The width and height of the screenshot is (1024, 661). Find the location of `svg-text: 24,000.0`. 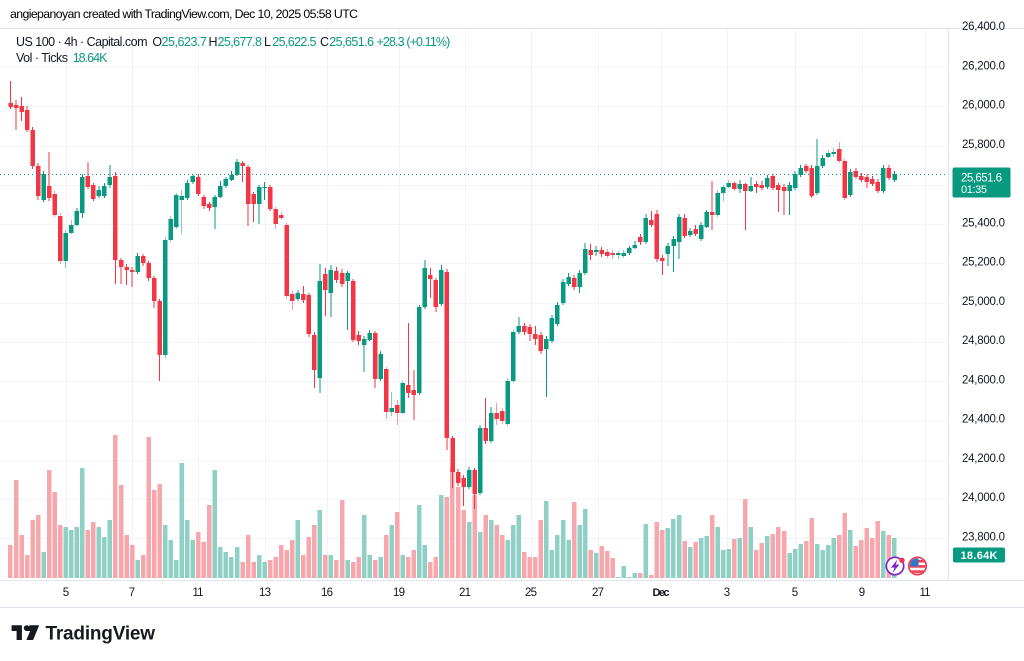

svg-text: 24,000.0 is located at coordinates (983, 498).